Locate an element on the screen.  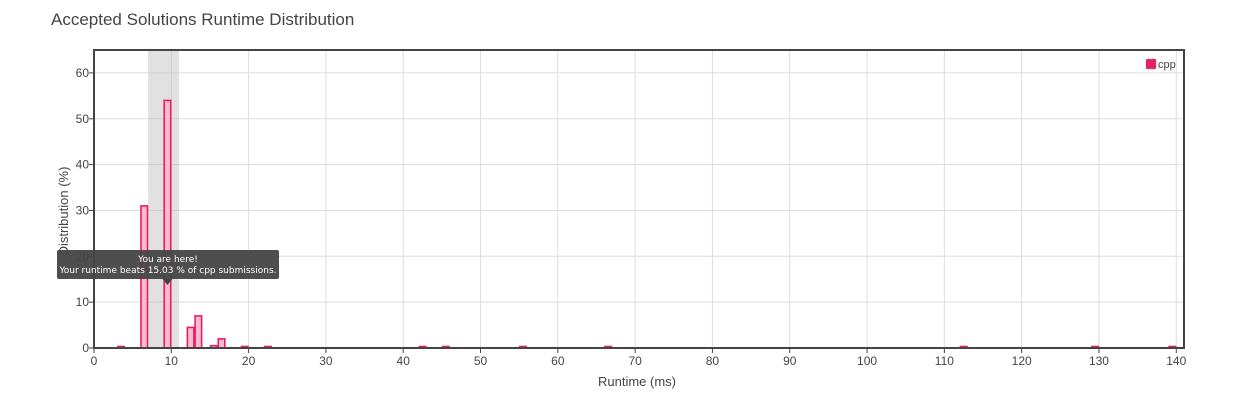
y-axis-title: Distribution (%) is located at coordinates (63, 211).